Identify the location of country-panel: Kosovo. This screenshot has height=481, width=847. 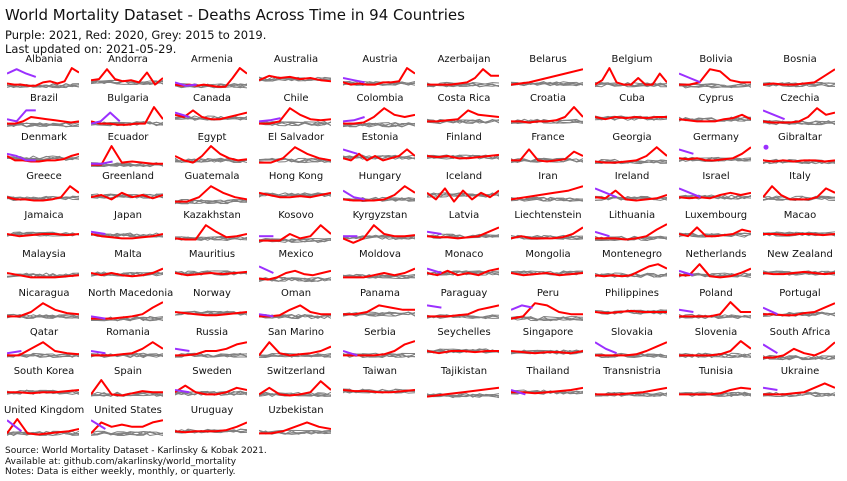
(296, 229).